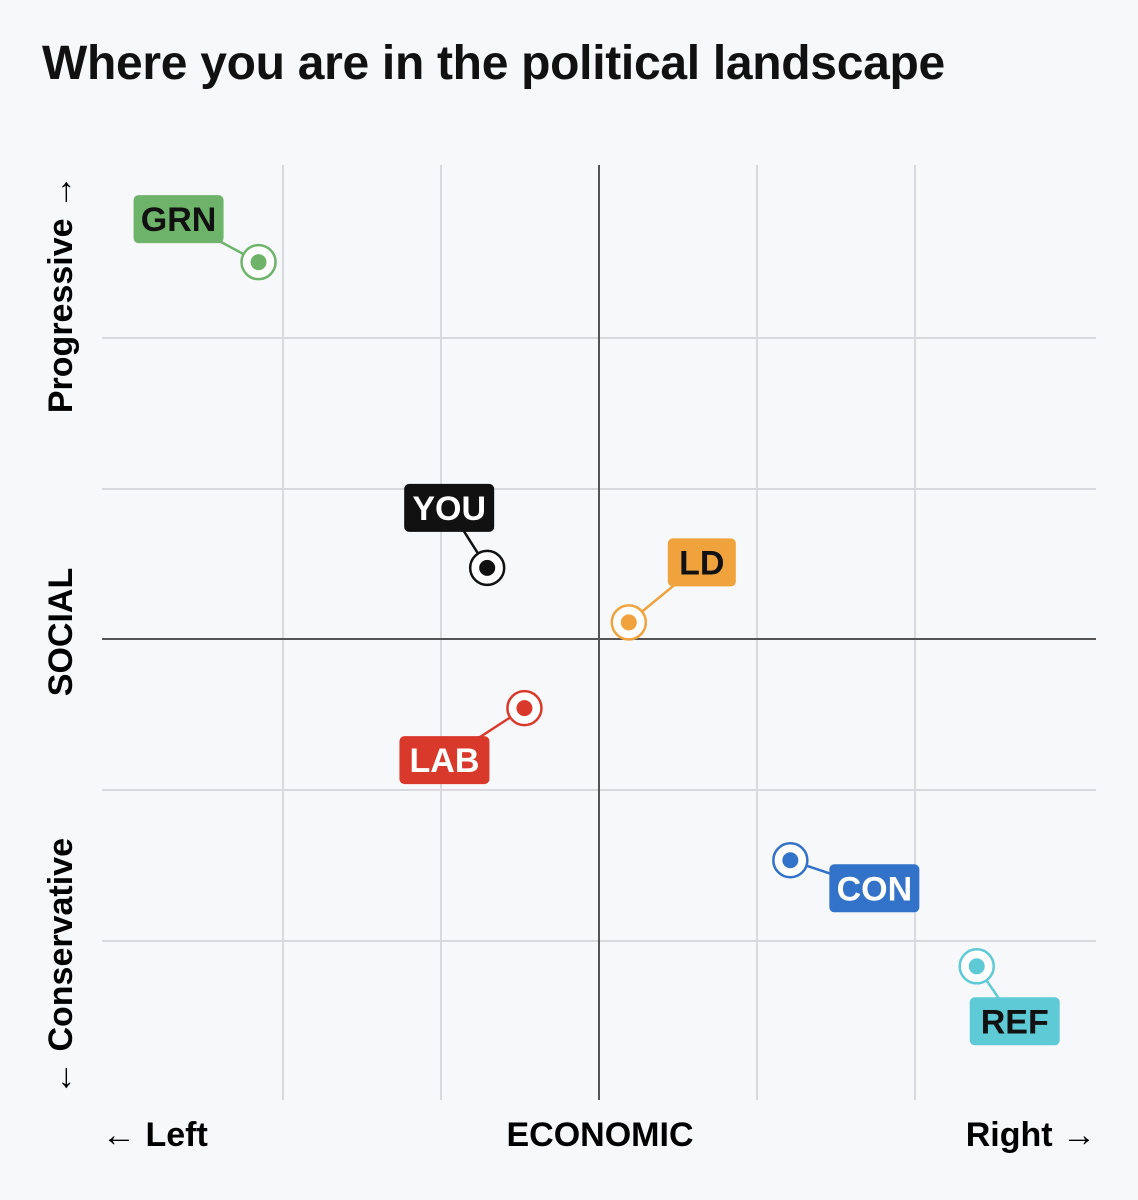  What do you see at coordinates (790, 860) in the screenshot?
I see `marker-con` at bounding box center [790, 860].